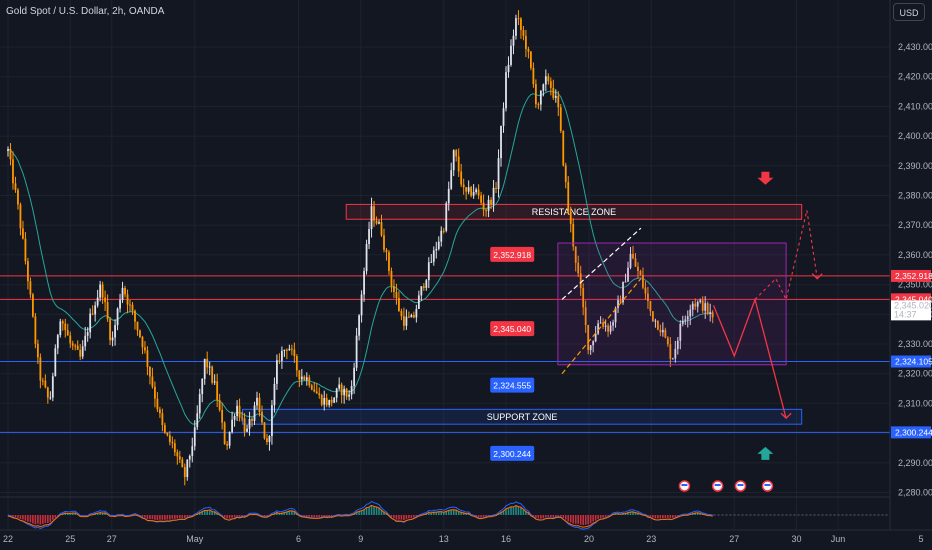 This screenshot has height=550, width=932. Describe the element at coordinates (786, 256) in the screenshot. I see `projection-up-path` at that location.